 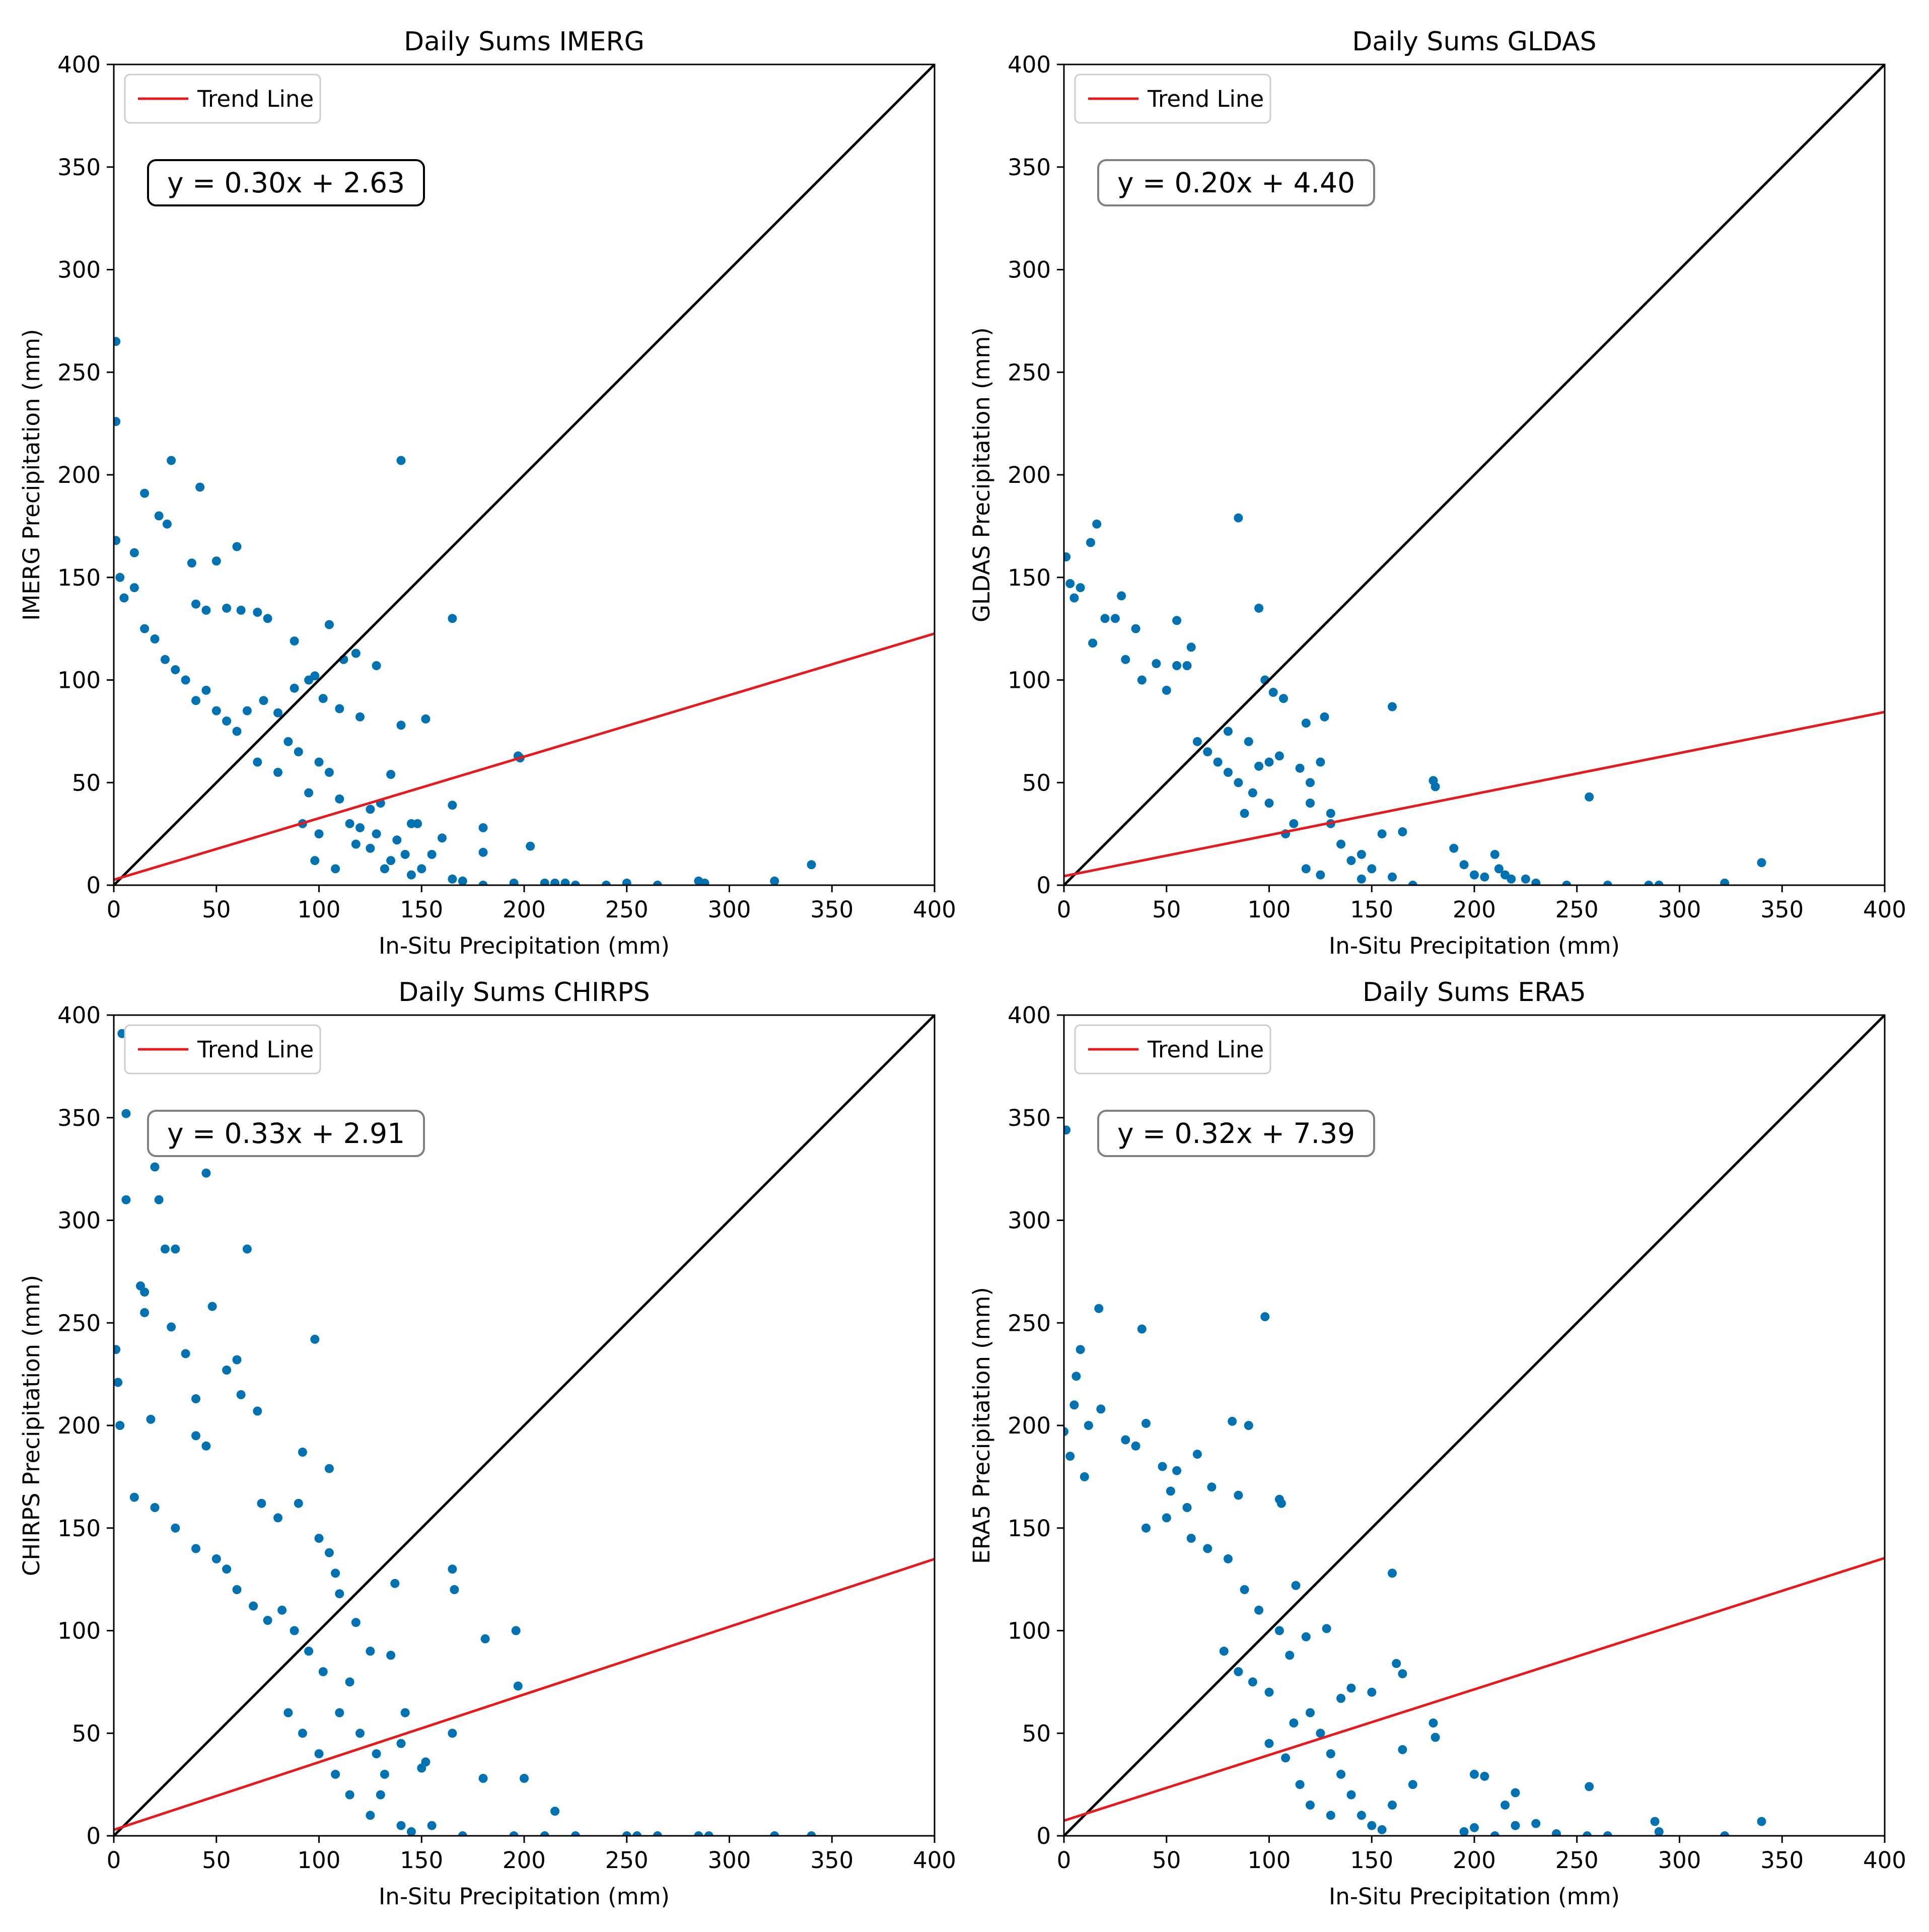 What do you see at coordinates (1474, 1860) in the screenshot?
I see `x-tick-label: 200` at bounding box center [1474, 1860].